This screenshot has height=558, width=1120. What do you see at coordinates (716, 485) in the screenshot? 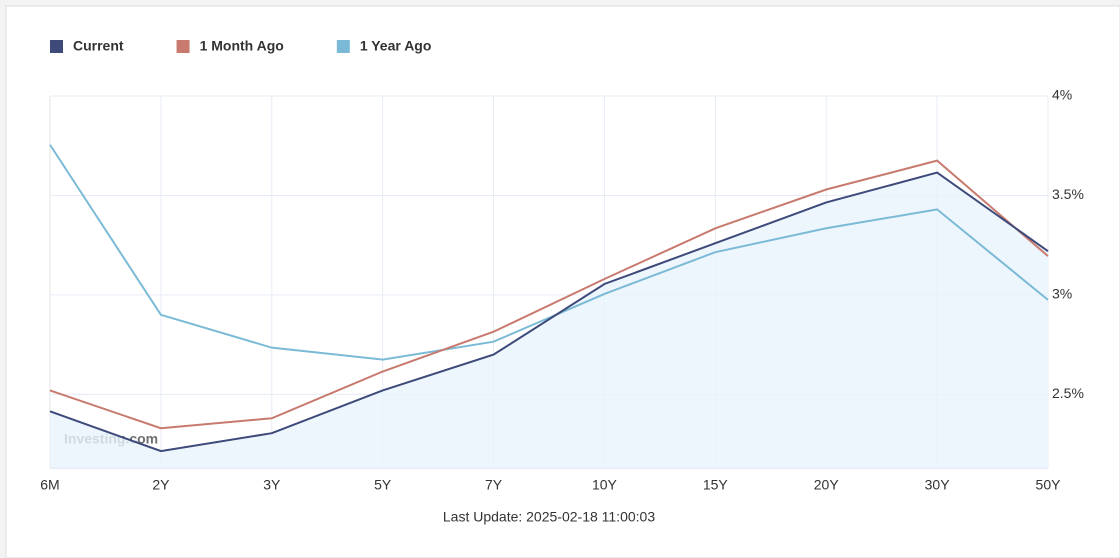
I see `x-tick-label: 15Y` at bounding box center [716, 485].